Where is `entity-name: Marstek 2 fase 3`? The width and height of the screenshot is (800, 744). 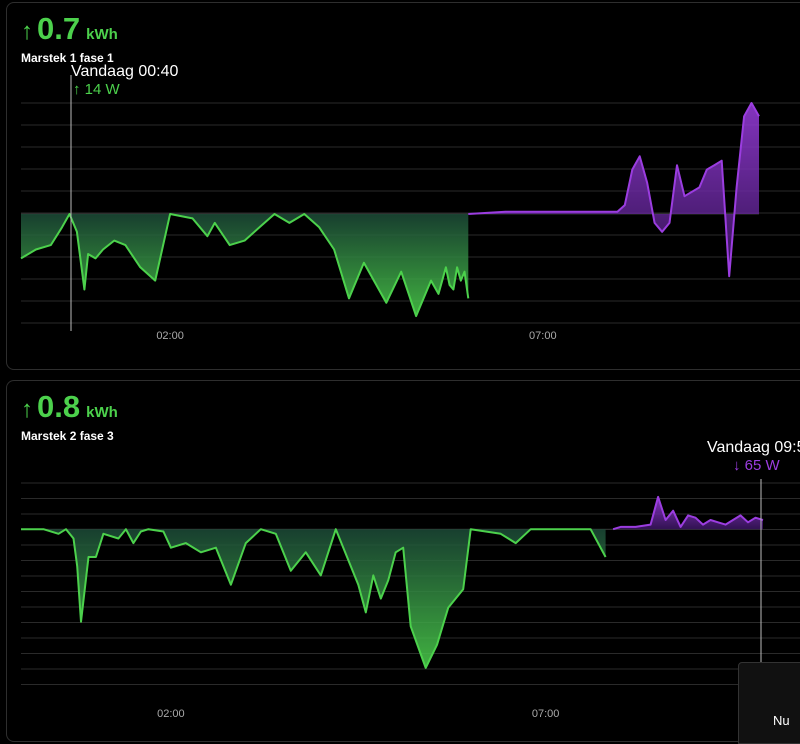
entity-name: Marstek 2 fase 3 is located at coordinates (67, 436).